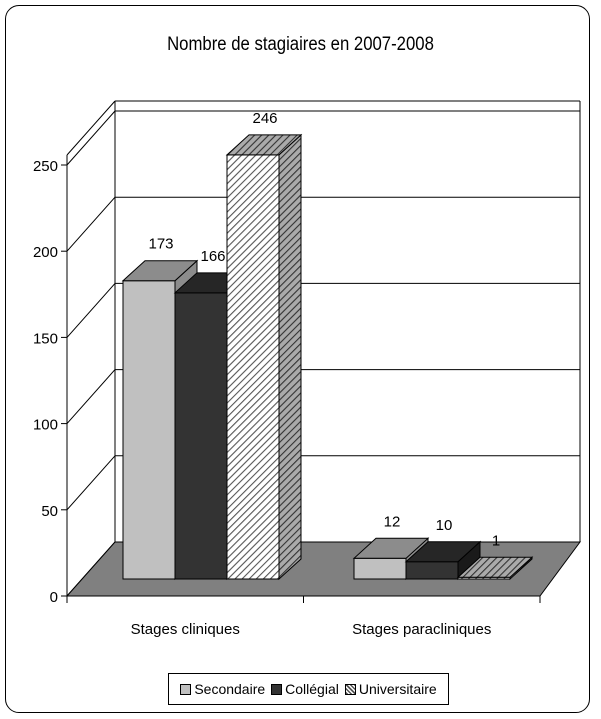  I want to click on data-label: 166, so click(212, 256).